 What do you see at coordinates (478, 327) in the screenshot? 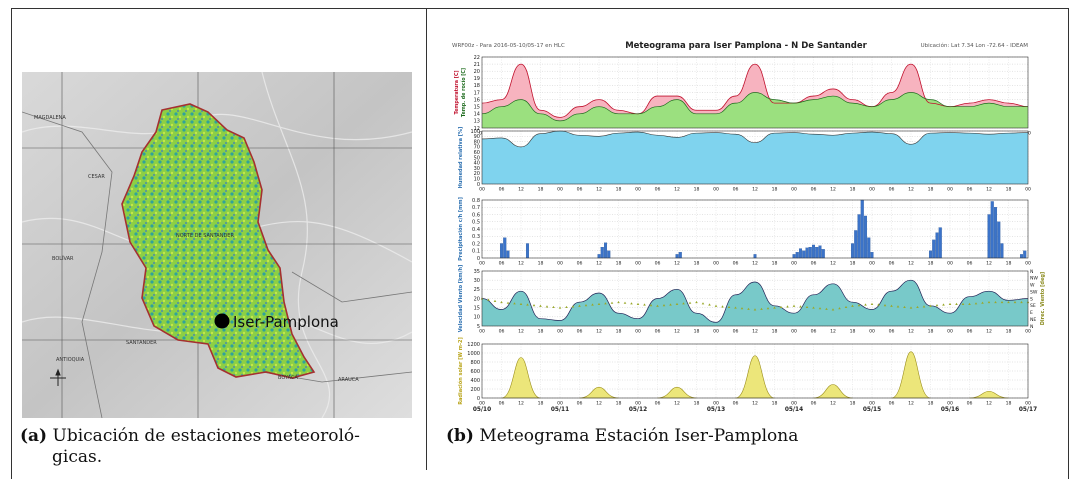
I see `wind-ytick: 5` at bounding box center [478, 327].